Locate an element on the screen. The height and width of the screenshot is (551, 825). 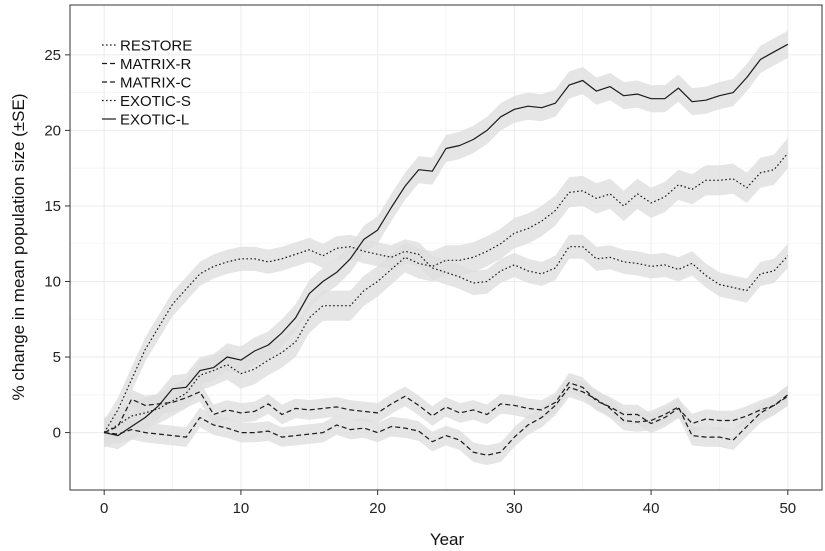
legend-label-matrix-c: MATRIX-C is located at coordinates (156, 83).